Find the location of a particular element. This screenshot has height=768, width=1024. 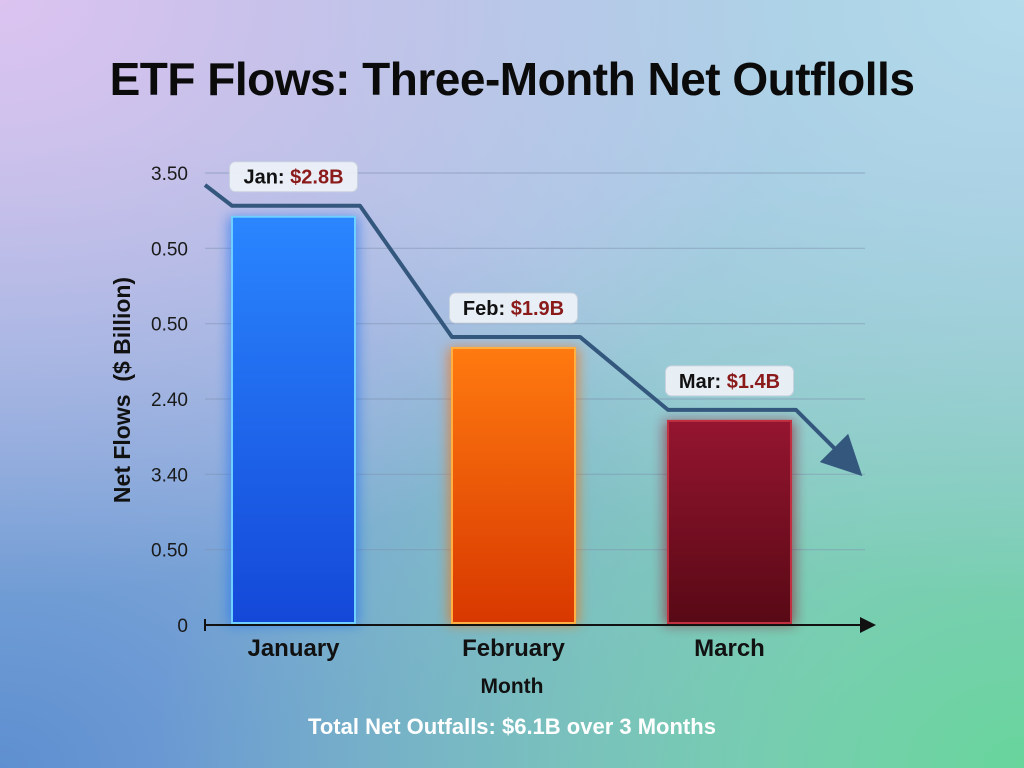

y-tick-label: 2.40 is located at coordinates (169, 400).